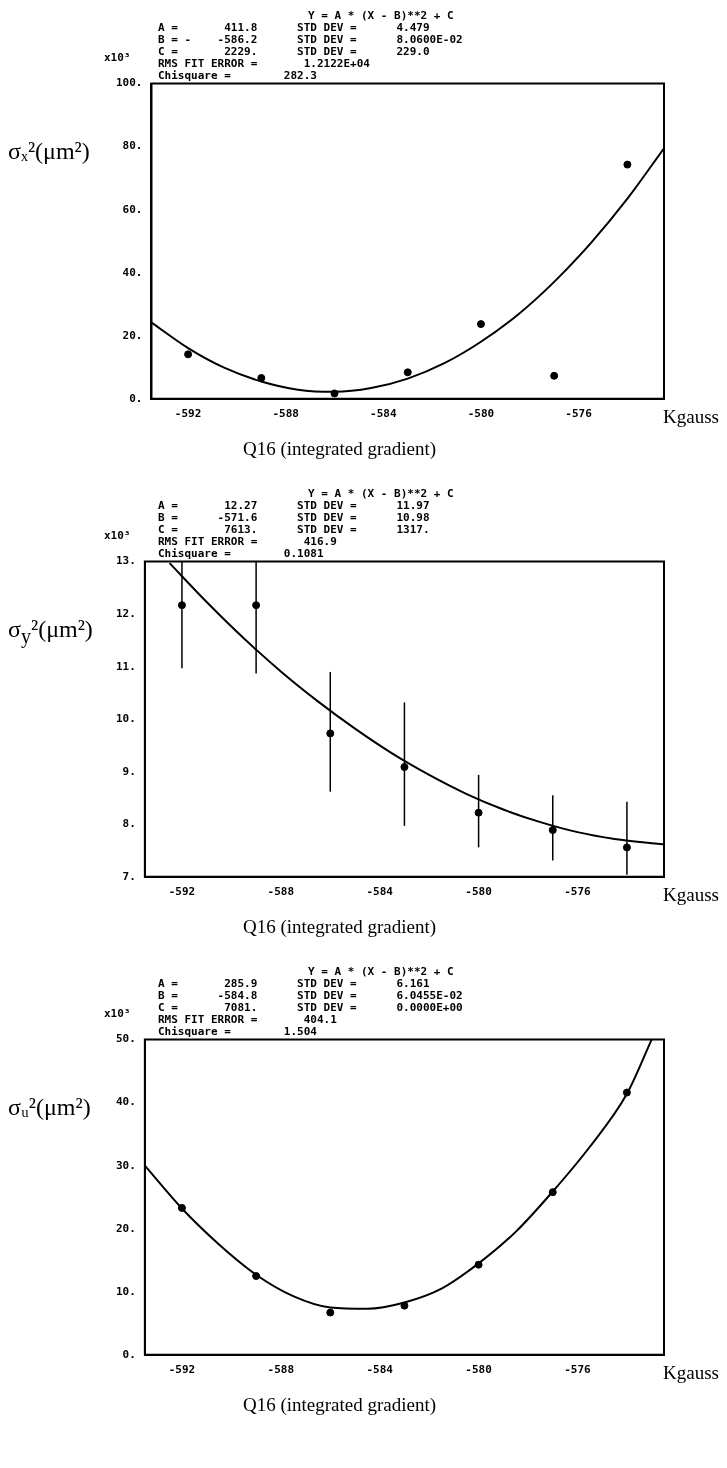 This screenshot has height=1468, width=727. Describe the element at coordinates (125, 613) in the screenshot. I see `y-tick-label: 12.` at that location.